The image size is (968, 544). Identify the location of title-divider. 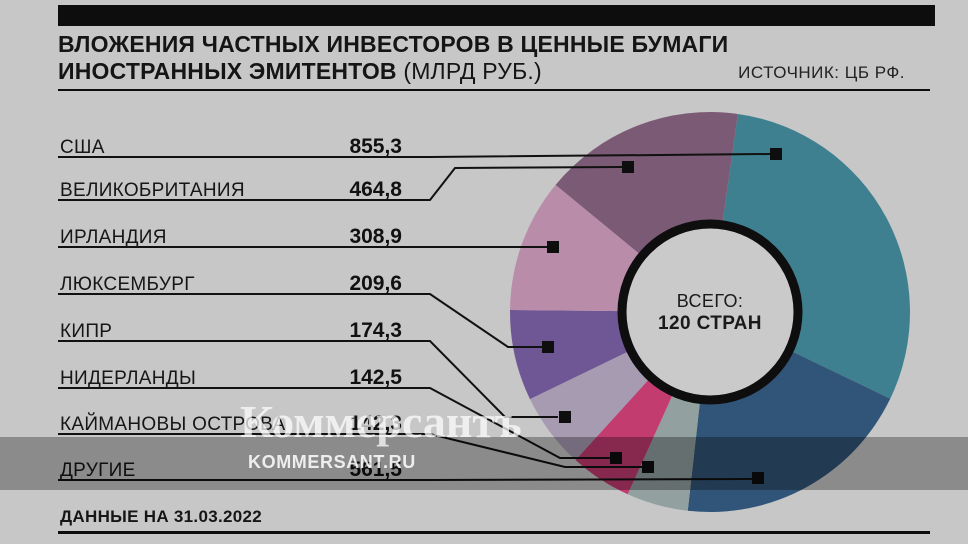
(494, 90).